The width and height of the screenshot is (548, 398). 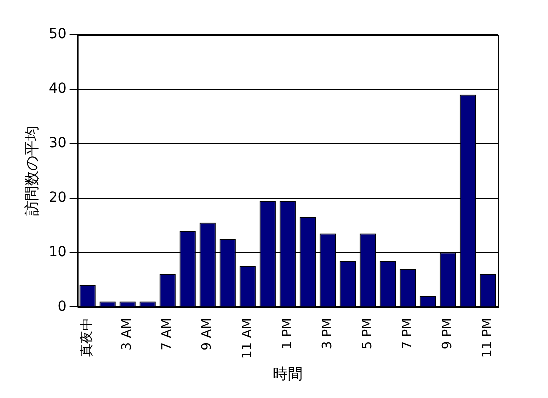 I want to click on x-tick-label: 9 AM, so click(x=208, y=334).